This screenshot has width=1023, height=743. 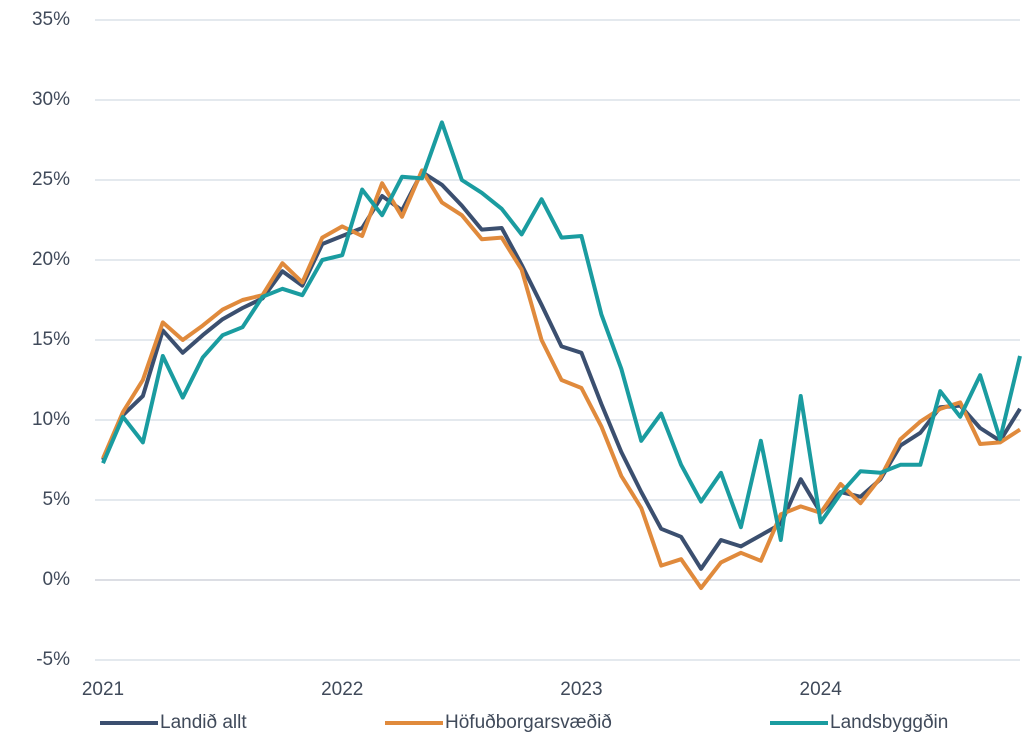 I want to click on x-tick-label: 2023, so click(x=581, y=689).